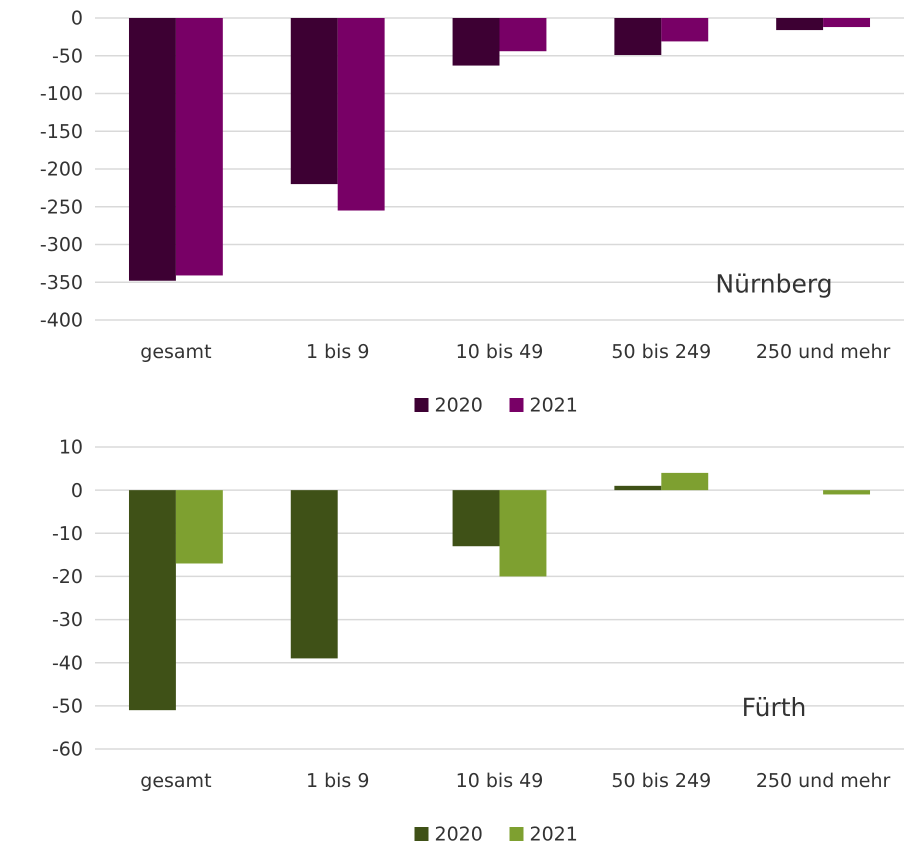 The height and width of the screenshot is (843, 906). I want to click on y-tick-label: 10, so click(70, 447).